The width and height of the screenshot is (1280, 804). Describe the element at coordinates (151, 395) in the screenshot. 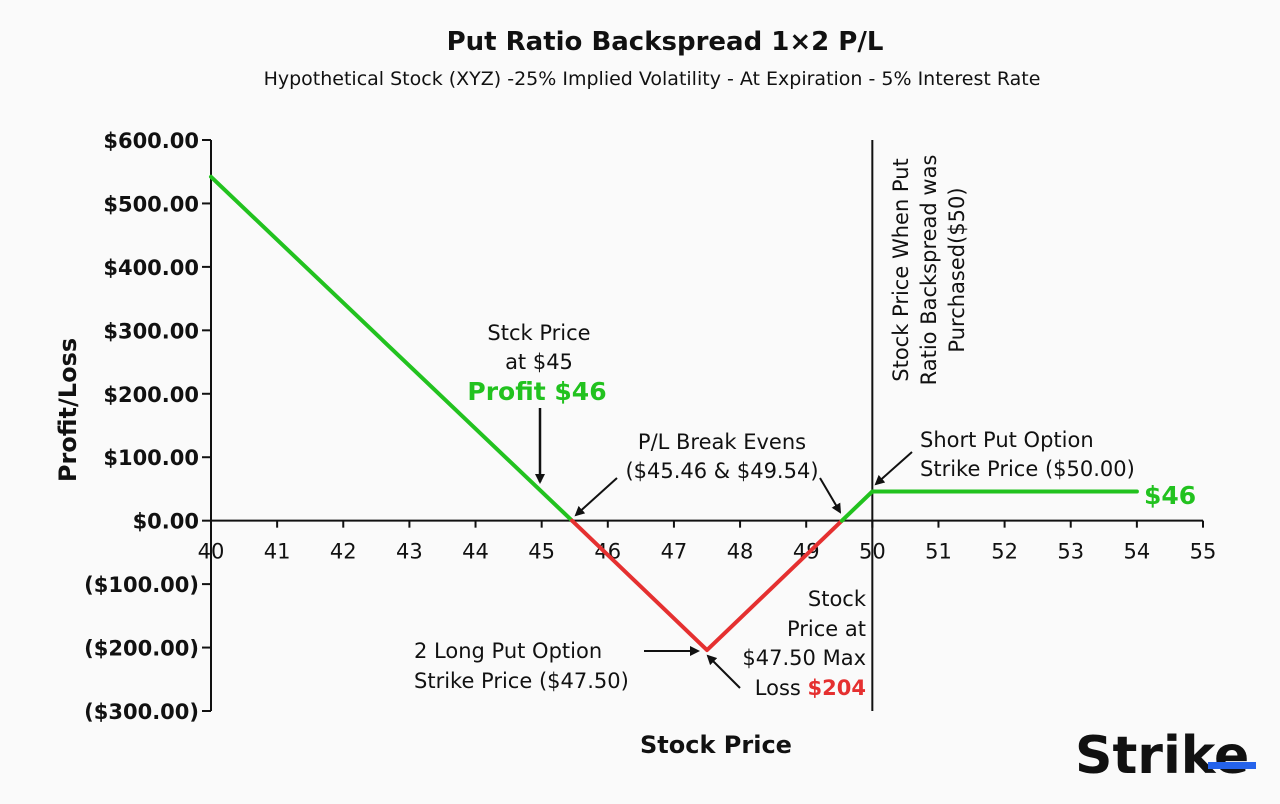

I see `y-tick-label: $200.00` at that location.